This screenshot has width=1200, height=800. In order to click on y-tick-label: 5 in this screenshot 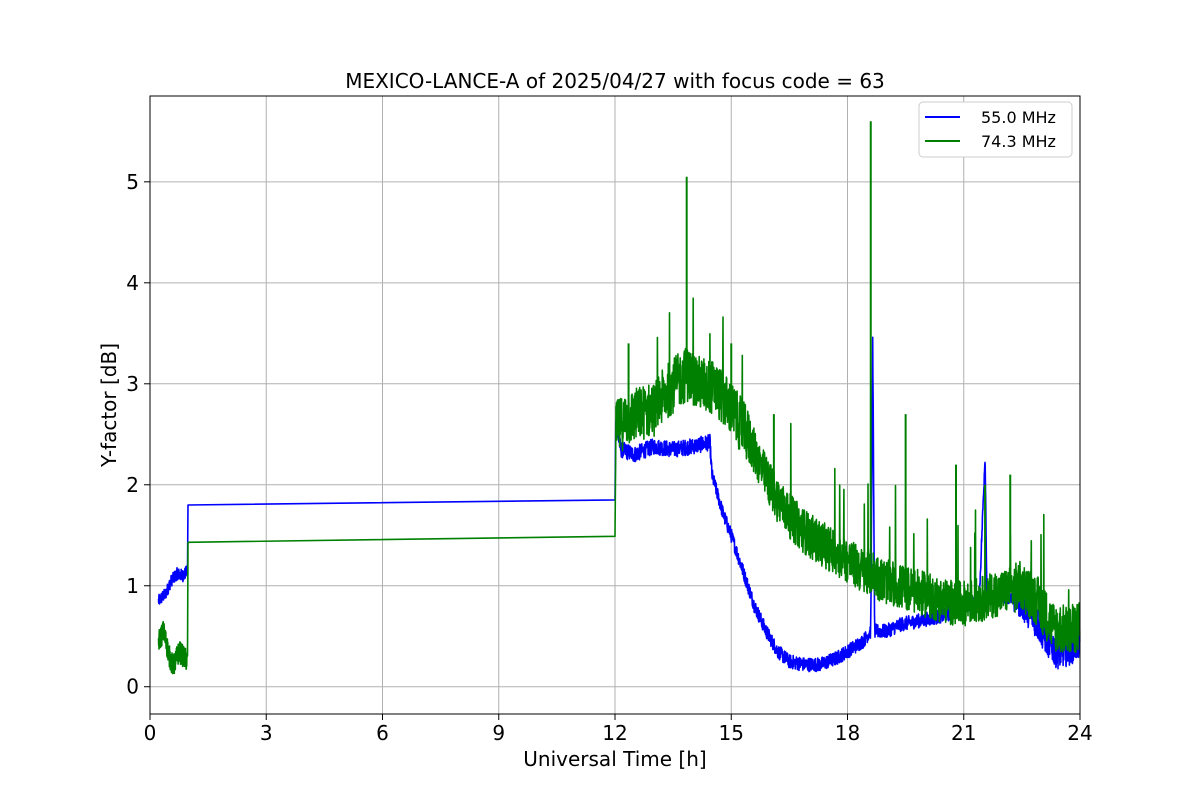, I will do `click(132, 182)`.